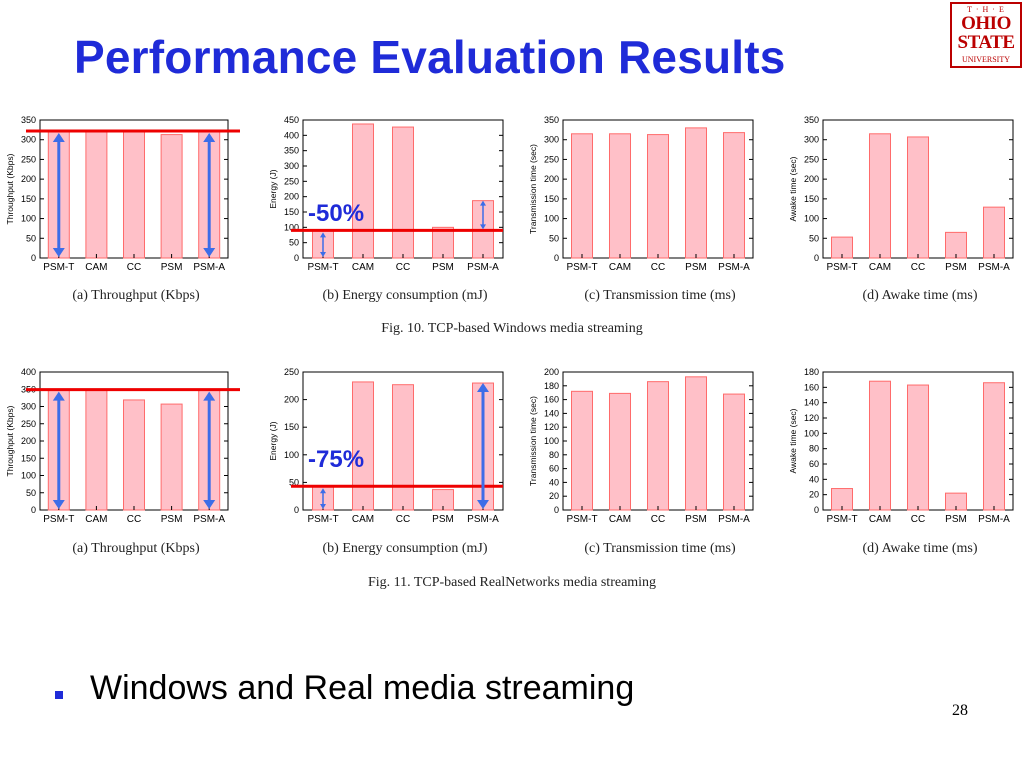 The height and width of the screenshot is (768, 1024). What do you see at coordinates (28, 441) in the screenshot?
I see `fig2-a-ytick-label: 200` at bounding box center [28, 441].